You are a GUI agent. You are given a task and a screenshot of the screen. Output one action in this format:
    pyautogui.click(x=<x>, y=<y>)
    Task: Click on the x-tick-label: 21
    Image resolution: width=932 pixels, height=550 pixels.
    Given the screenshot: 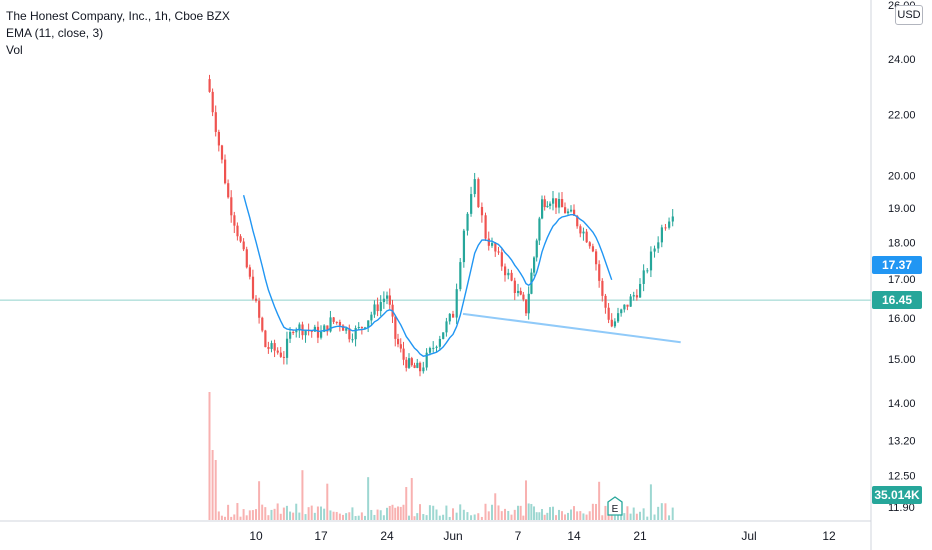 What is the action you would take?
    pyautogui.click(x=640, y=536)
    